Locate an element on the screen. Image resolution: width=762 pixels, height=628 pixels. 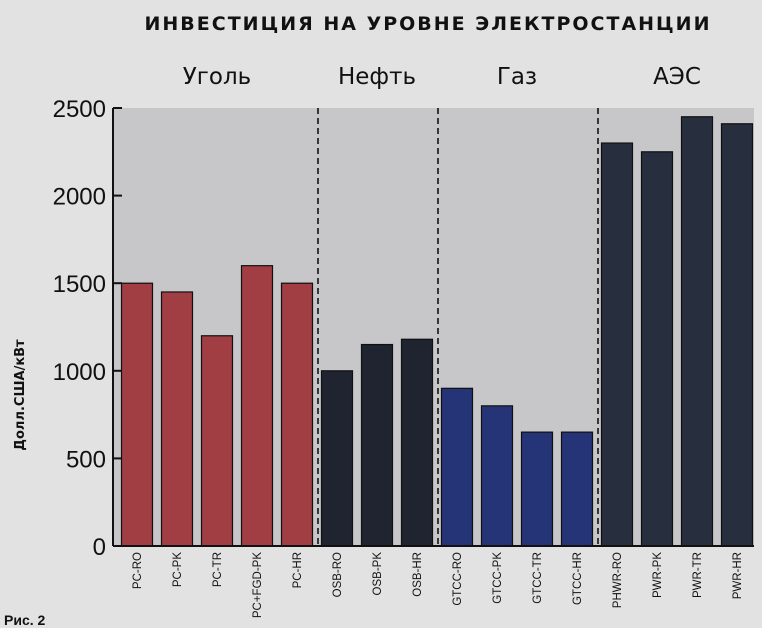
category-label: OSB-PK is located at coordinates (378, 574).